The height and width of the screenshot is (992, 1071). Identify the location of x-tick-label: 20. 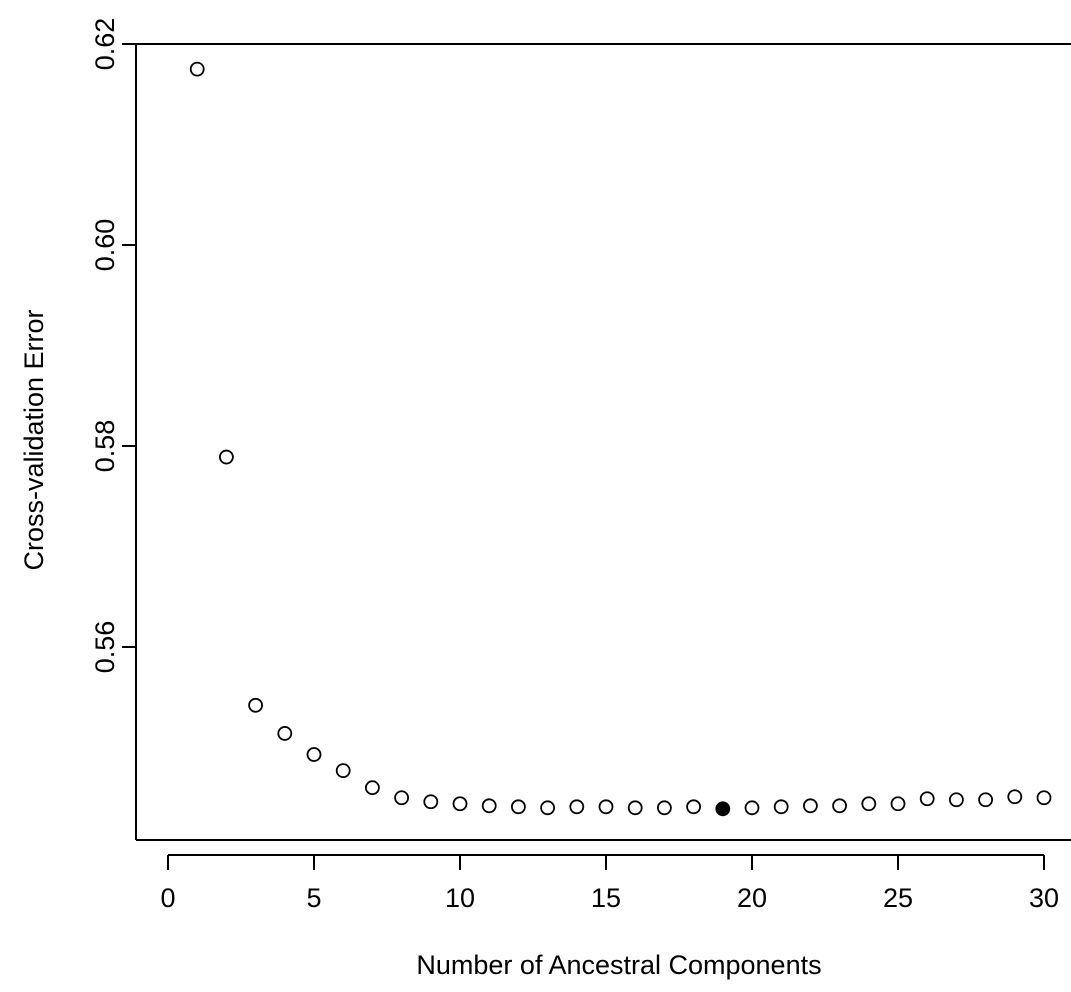
(752, 898).